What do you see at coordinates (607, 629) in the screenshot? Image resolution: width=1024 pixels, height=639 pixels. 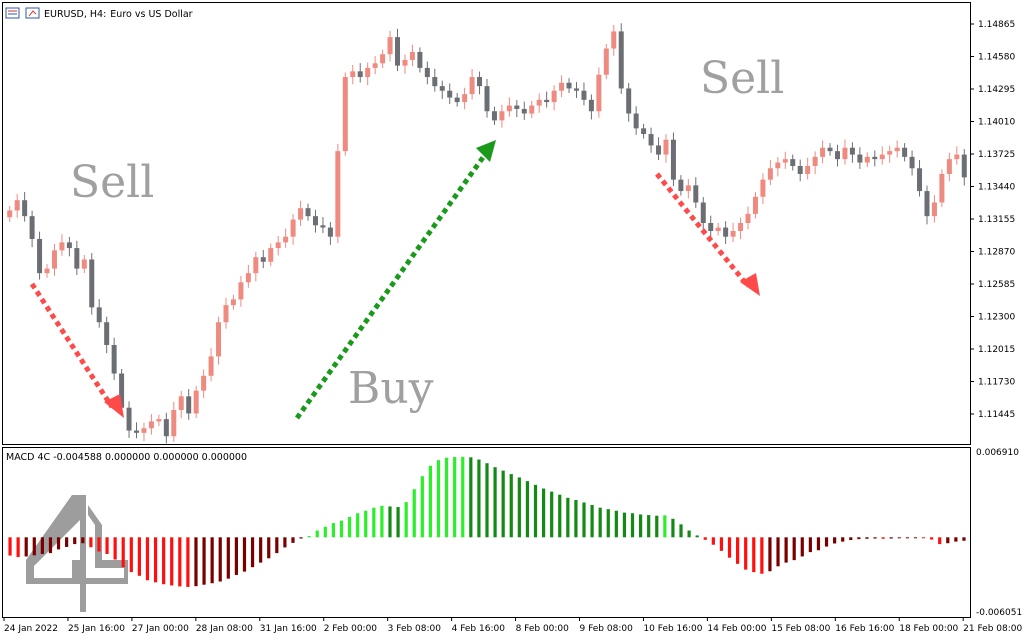 I see `time-tick-label: 9 Feb 08:00` at bounding box center [607, 629].